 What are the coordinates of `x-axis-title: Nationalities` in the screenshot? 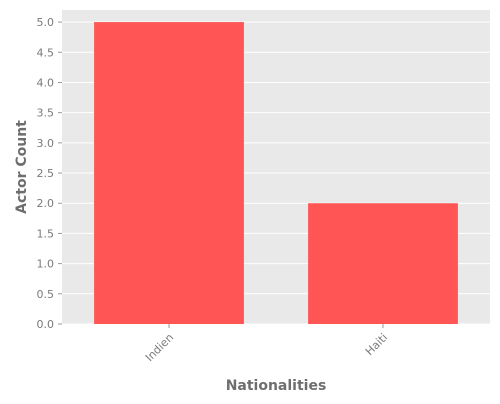 It's located at (276, 386).